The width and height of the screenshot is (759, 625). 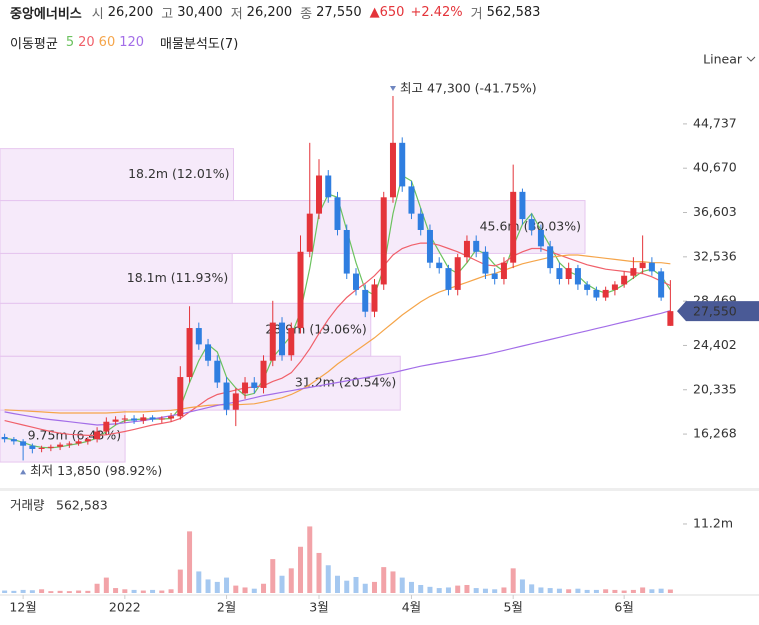 I want to click on x-tick-label: 12월, so click(x=22, y=607).